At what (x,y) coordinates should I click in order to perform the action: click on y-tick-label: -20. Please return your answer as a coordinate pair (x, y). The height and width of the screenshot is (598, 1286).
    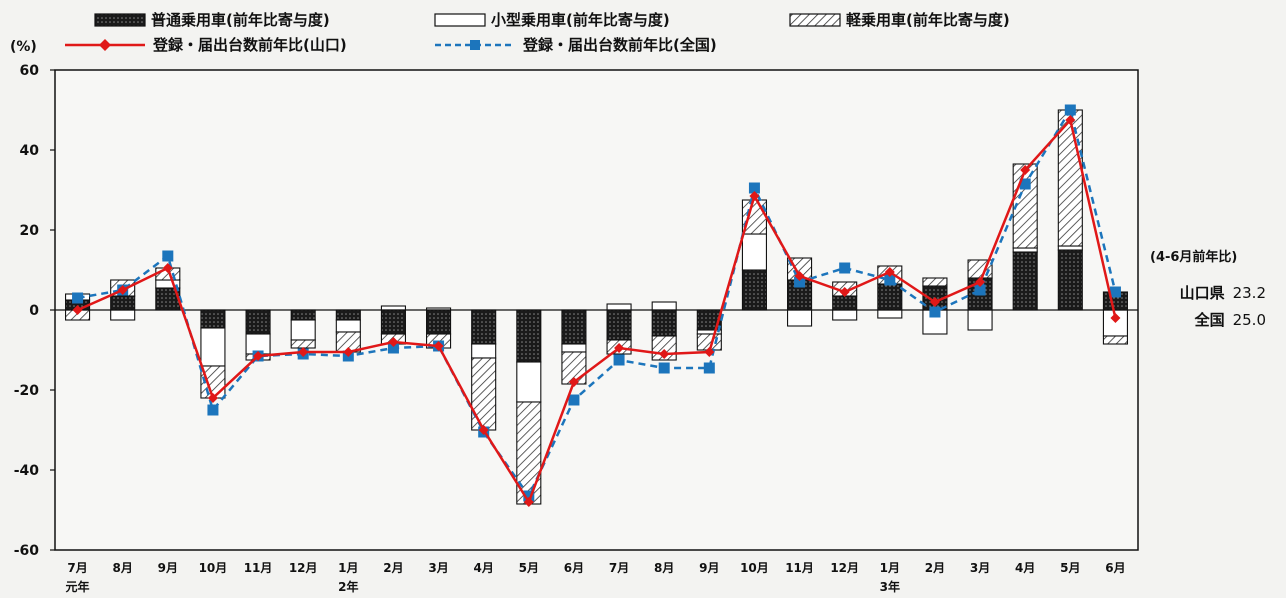
    Looking at the image, I should click on (27, 391).